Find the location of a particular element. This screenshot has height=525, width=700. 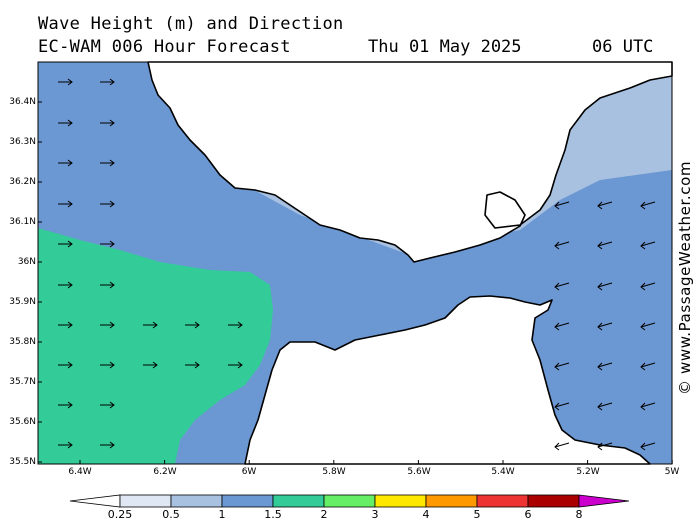

lon-label-5.4: 5.4W is located at coordinates (503, 472).